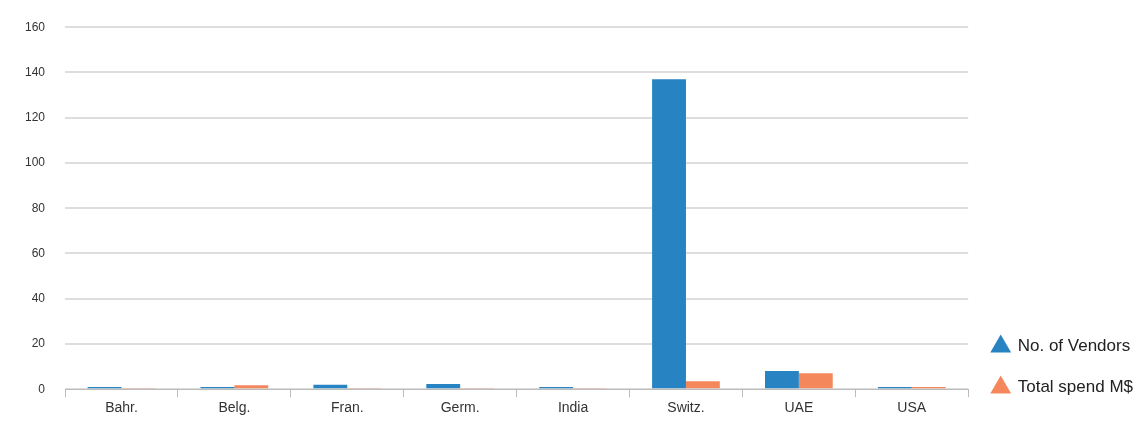  I want to click on x-tick-label: Switz., so click(686, 407).